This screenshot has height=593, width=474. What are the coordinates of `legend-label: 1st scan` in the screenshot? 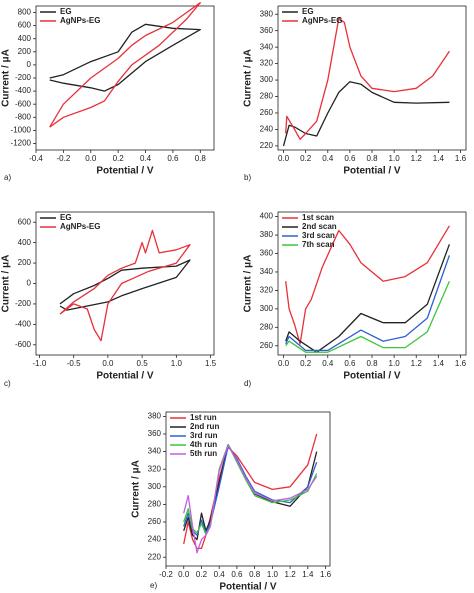 It's located at (318, 217).